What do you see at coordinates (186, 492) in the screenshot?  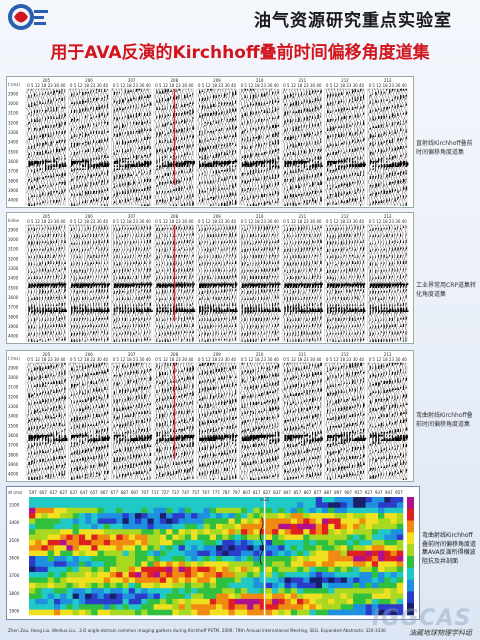 I see `cdp-tick: 747` at bounding box center [186, 492].